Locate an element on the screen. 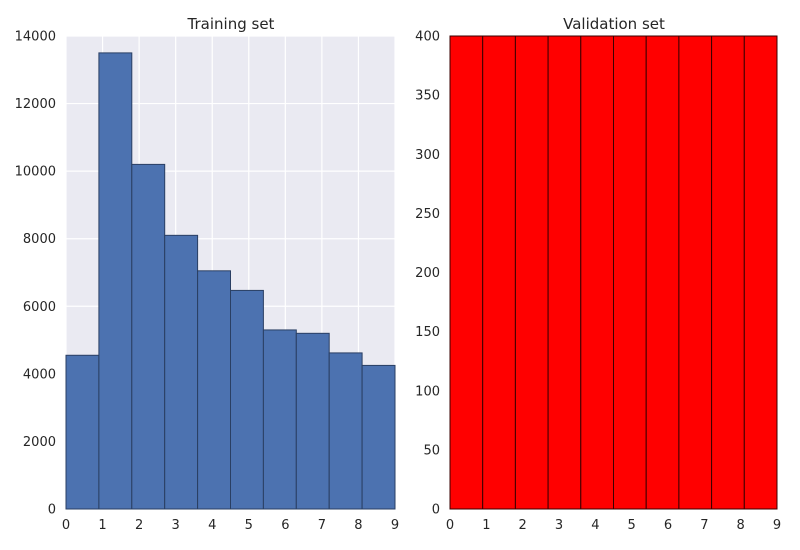 The height and width of the screenshot is (550, 800). validation-y-tick-label: 150 is located at coordinates (427, 332).